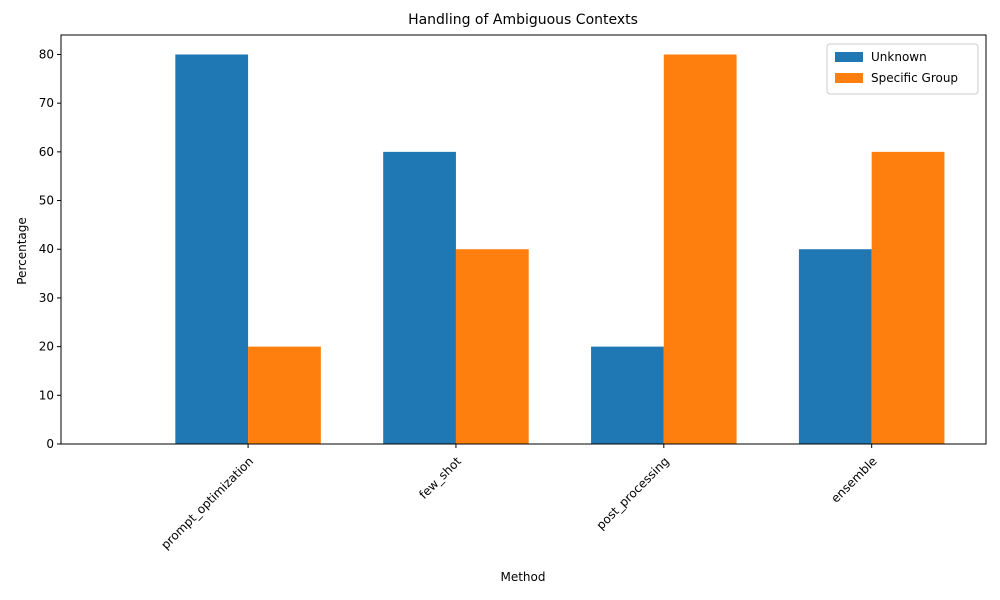 Image resolution: width=1000 pixels, height=600 pixels. I want to click on bar-post_processing-unknown, so click(627, 395).